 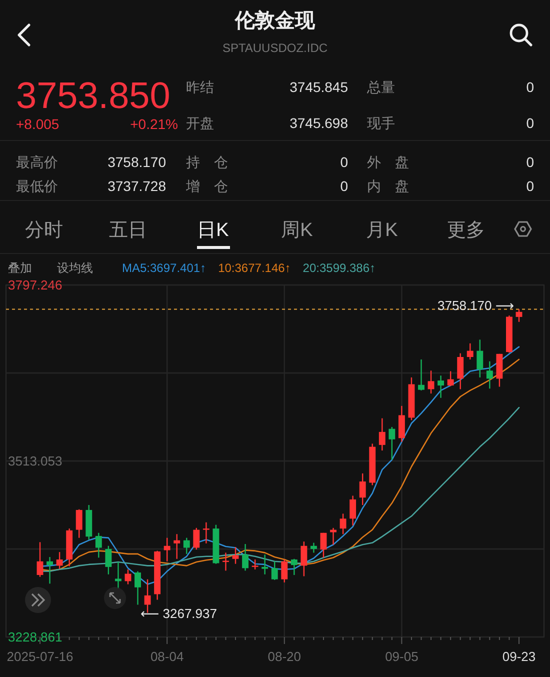 What do you see at coordinates (319, 123) in the screenshot?
I see `text: 3745.698` at bounding box center [319, 123].